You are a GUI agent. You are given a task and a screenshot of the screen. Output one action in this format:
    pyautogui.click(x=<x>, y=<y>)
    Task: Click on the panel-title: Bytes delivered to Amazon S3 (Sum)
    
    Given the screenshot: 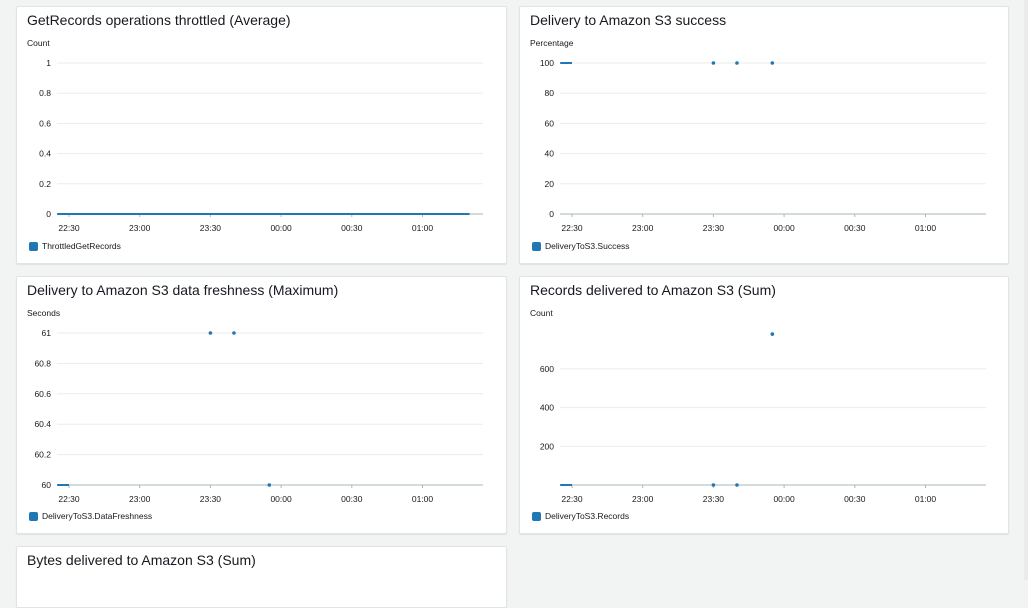 What is the action you would take?
    pyautogui.click(x=141, y=560)
    